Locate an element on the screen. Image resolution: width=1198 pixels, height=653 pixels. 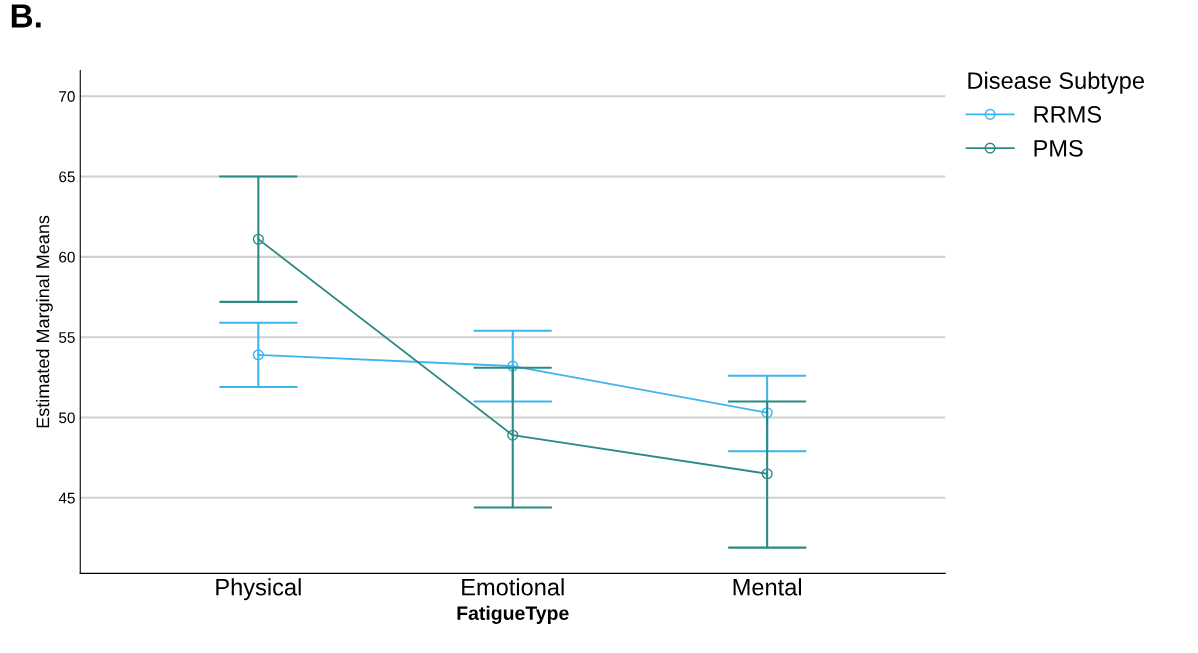
x-tick-label: Mental is located at coordinates (767, 587).